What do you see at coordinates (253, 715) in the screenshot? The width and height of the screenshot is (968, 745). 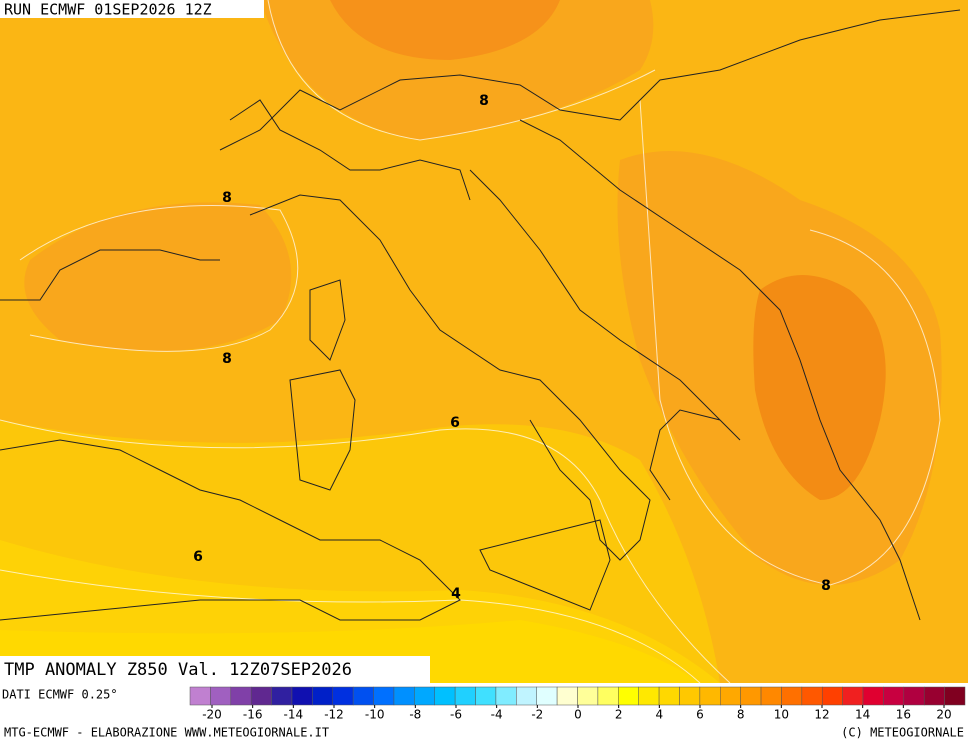 I see `colorbar-tick-label: -16` at bounding box center [253, 715].